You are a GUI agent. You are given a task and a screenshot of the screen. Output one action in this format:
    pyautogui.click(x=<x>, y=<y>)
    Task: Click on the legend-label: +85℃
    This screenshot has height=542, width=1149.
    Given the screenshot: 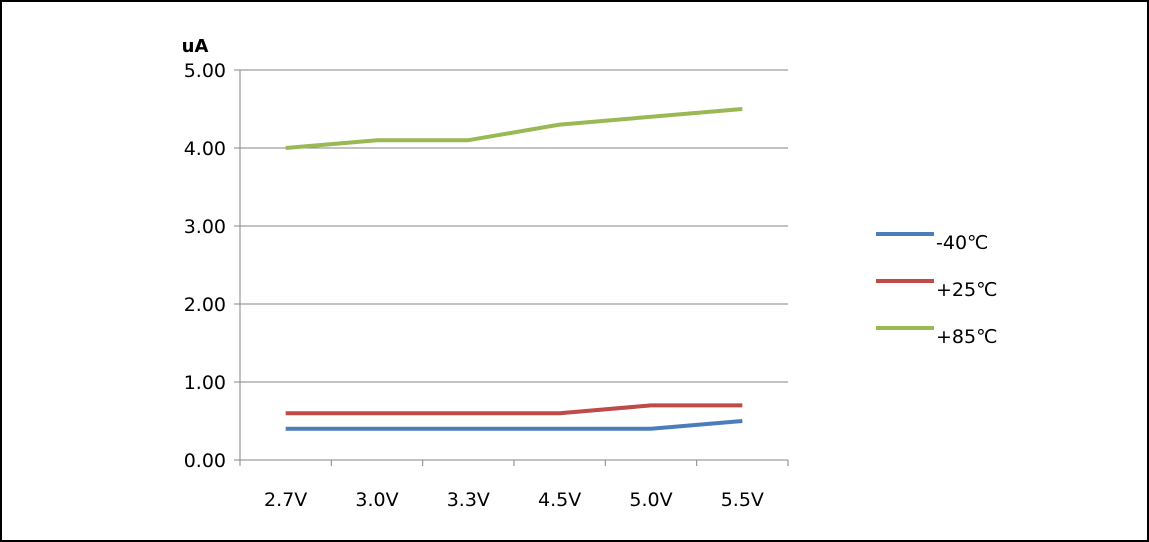 What is the action you would take?
    pyautogui.click(x=966, y=337)
    